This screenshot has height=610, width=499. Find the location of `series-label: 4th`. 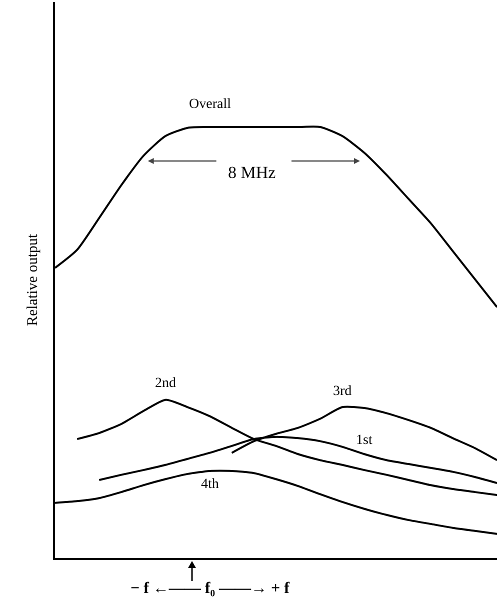

series-label: 4th is located at coordinates (210, 484).